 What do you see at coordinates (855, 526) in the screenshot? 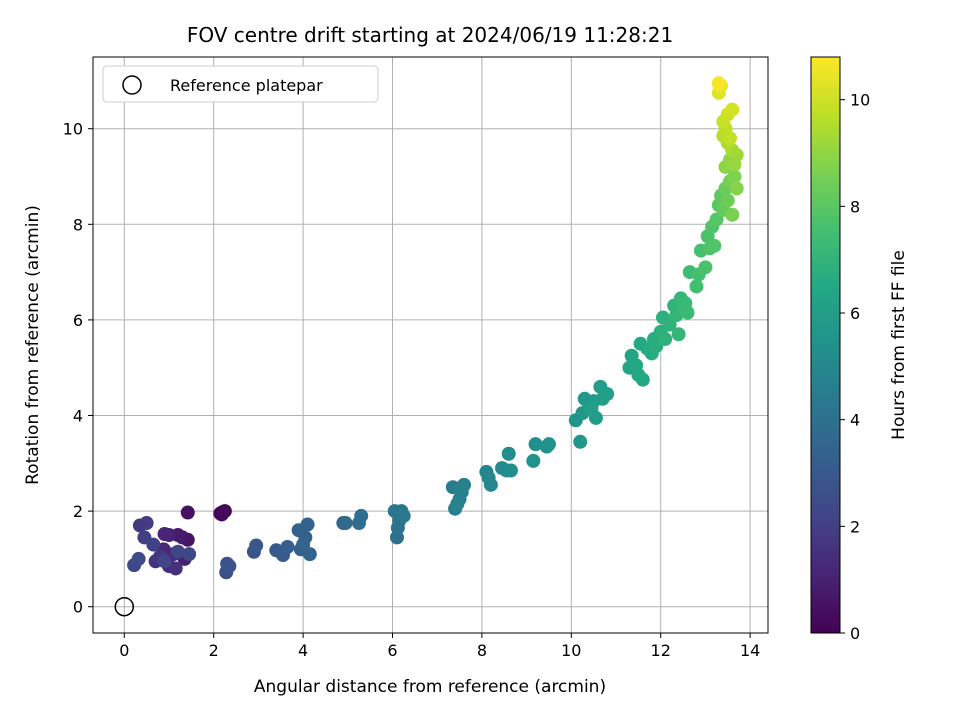
I see `colorbar-tick-label: 2` at bounding box center [855, 526].